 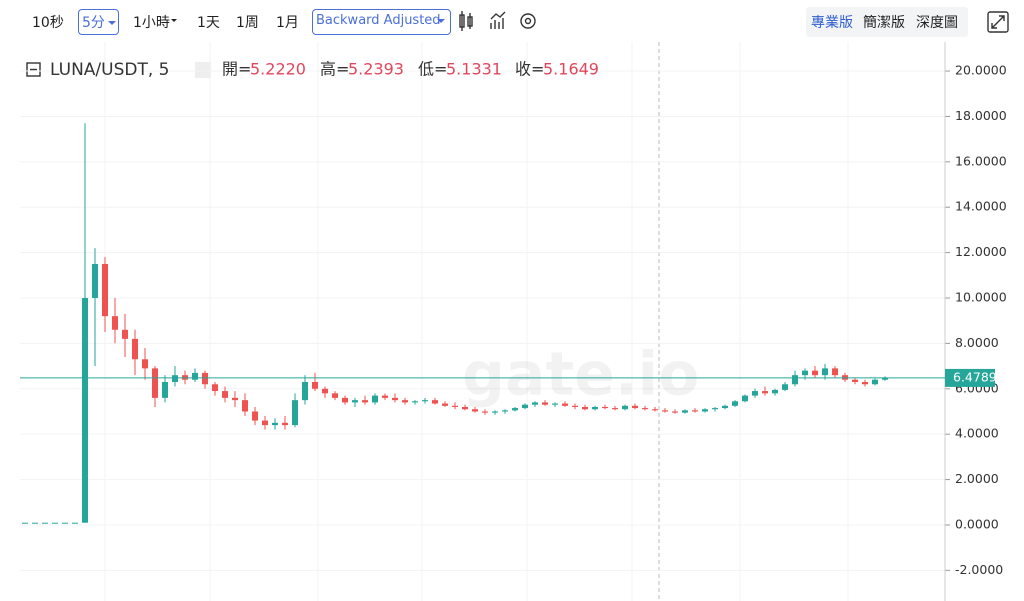 What do you see at coordinates (247, 23) in the screenshot?
I see `interval-button: 1周` at bounding box center [247, 23].